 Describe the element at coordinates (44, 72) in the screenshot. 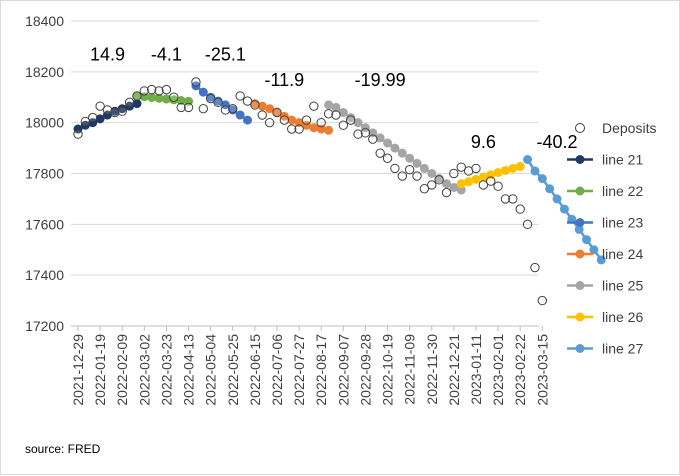

I see `y-tick-label: 18200` at that location.